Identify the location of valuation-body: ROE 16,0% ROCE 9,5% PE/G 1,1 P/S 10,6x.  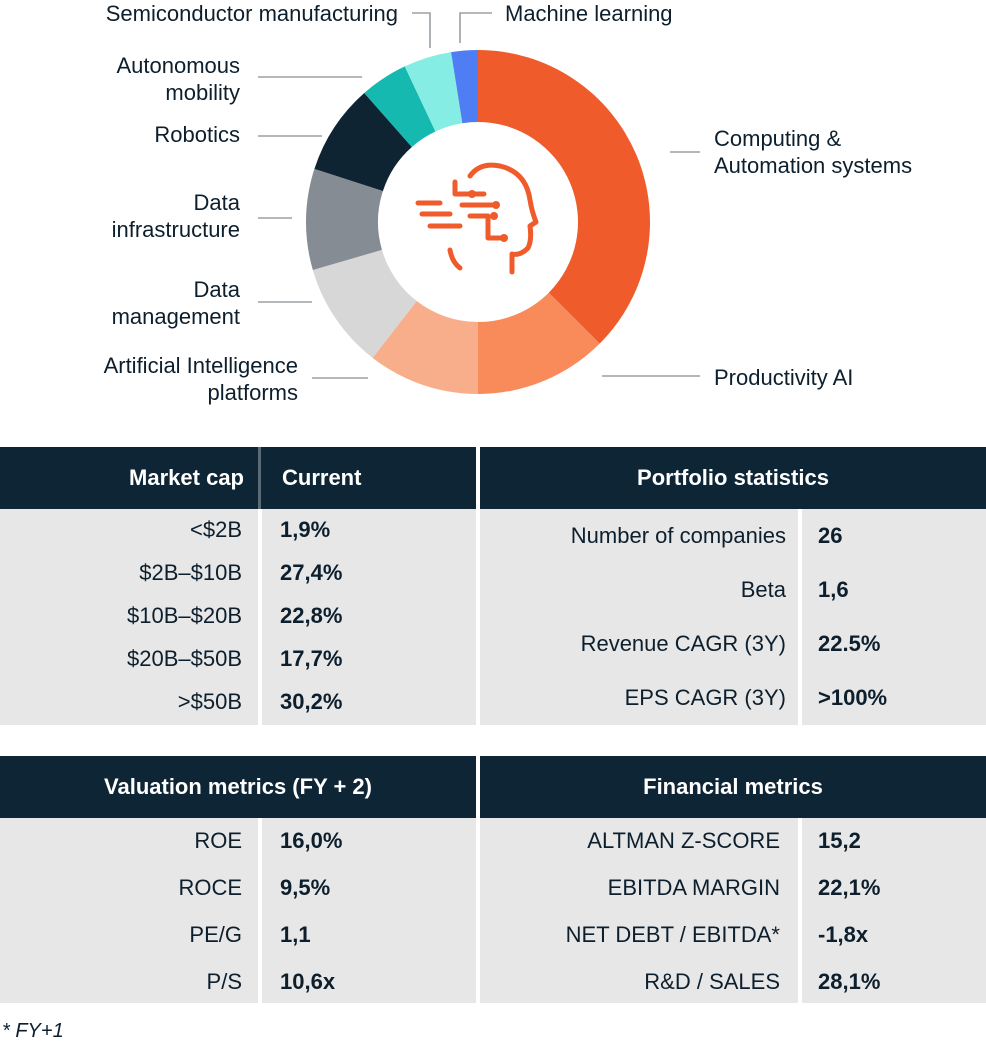
(238, 910).